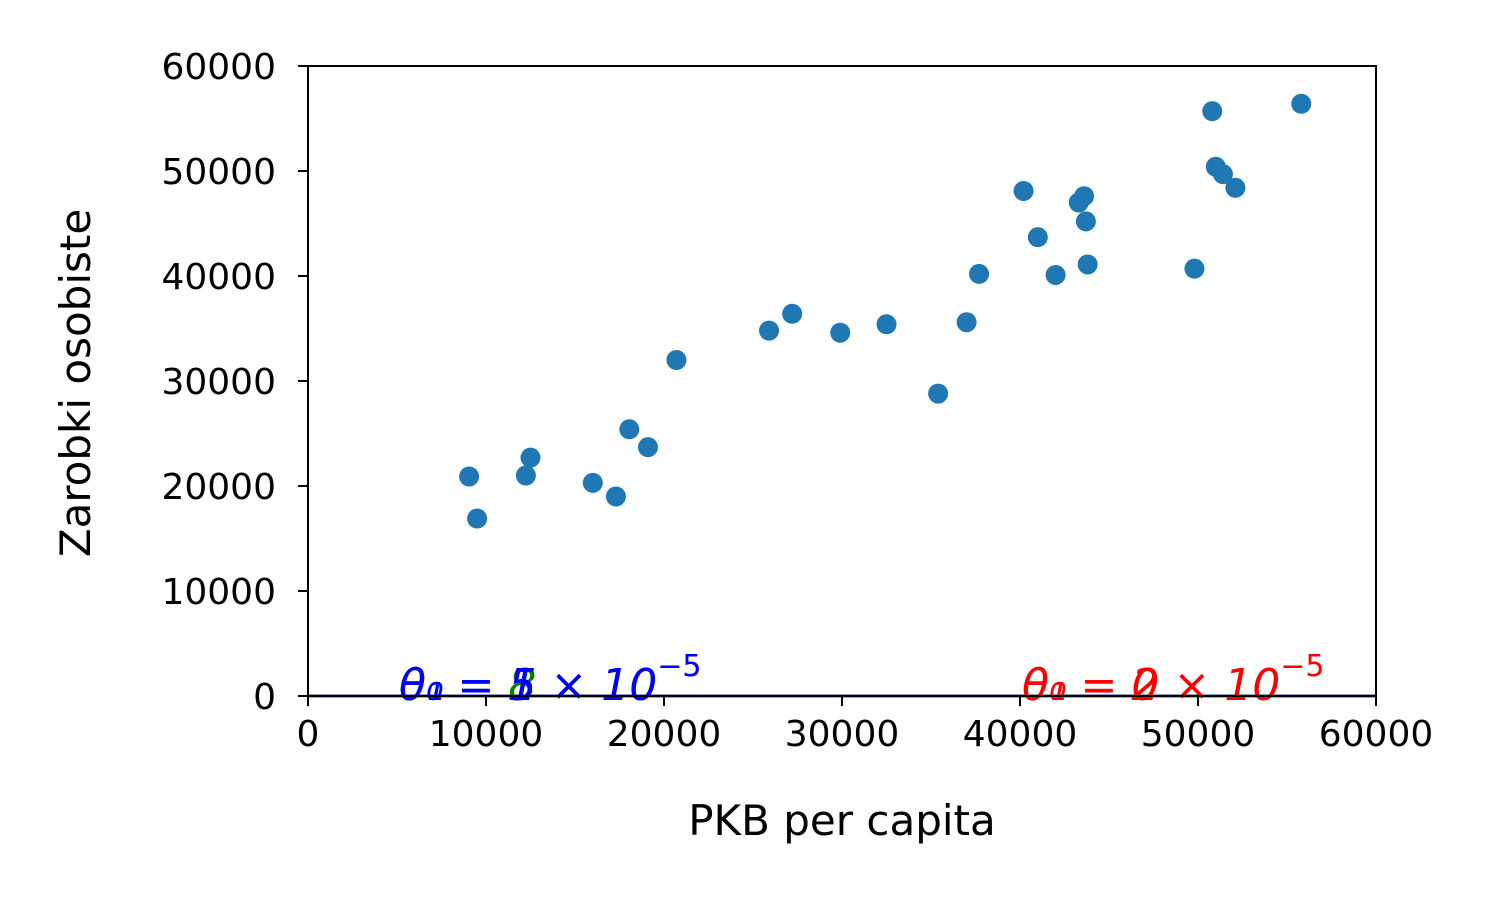 This screenshot has width=1500, height=900. What do you see at coordinates (264, 697) in the screenshot?
I see `y-tick-label: 0` at bounding box center [264, 697].